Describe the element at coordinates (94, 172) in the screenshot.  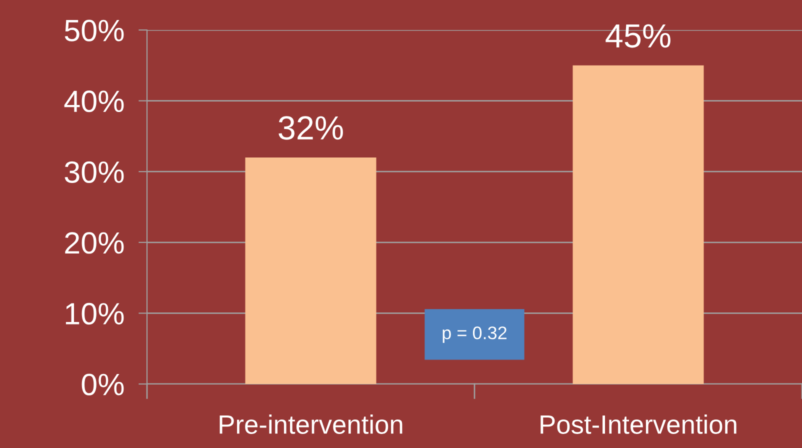
I see `y-tick-label: 30%` at that location.